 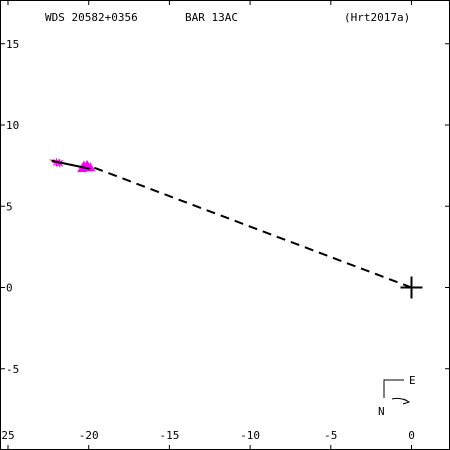 I want to click on wds-label: WDS 20582+0356, so click(x=91, y=17).